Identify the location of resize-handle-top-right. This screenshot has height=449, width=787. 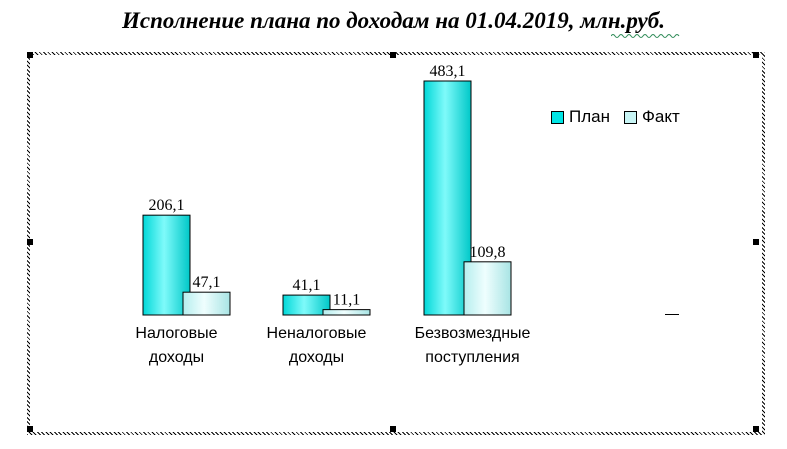
(756, 55).